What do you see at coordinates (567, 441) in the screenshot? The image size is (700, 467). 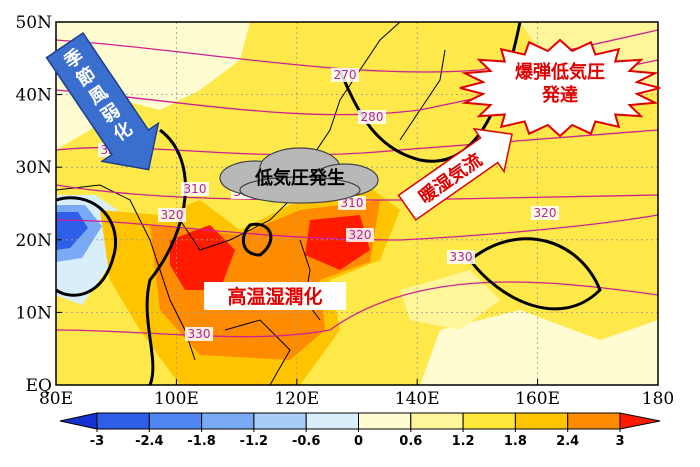 I see `colorbar-label: 2.4` at bounding box center [567, 441].